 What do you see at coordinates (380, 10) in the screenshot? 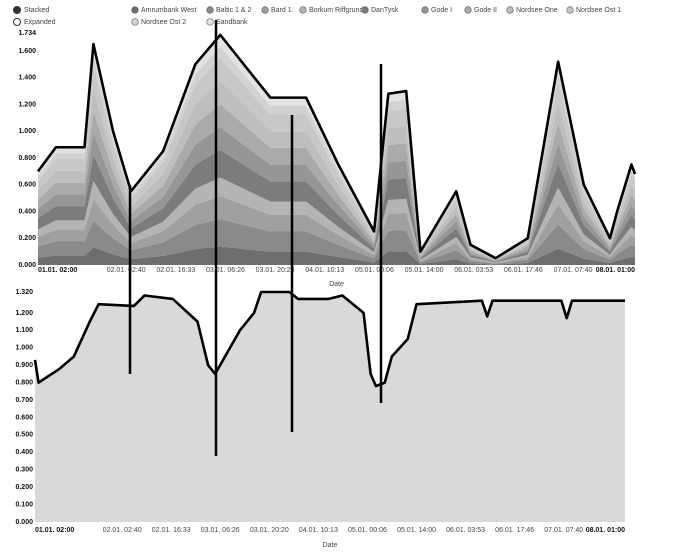
I see `legend-item: DanTysk` at bounding box center [380, 10].